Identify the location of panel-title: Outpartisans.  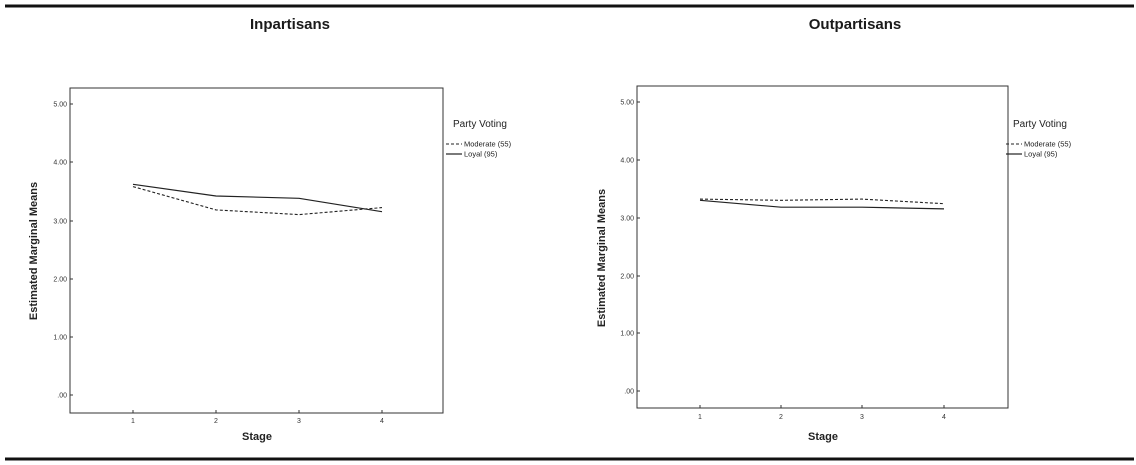
(855, 24).